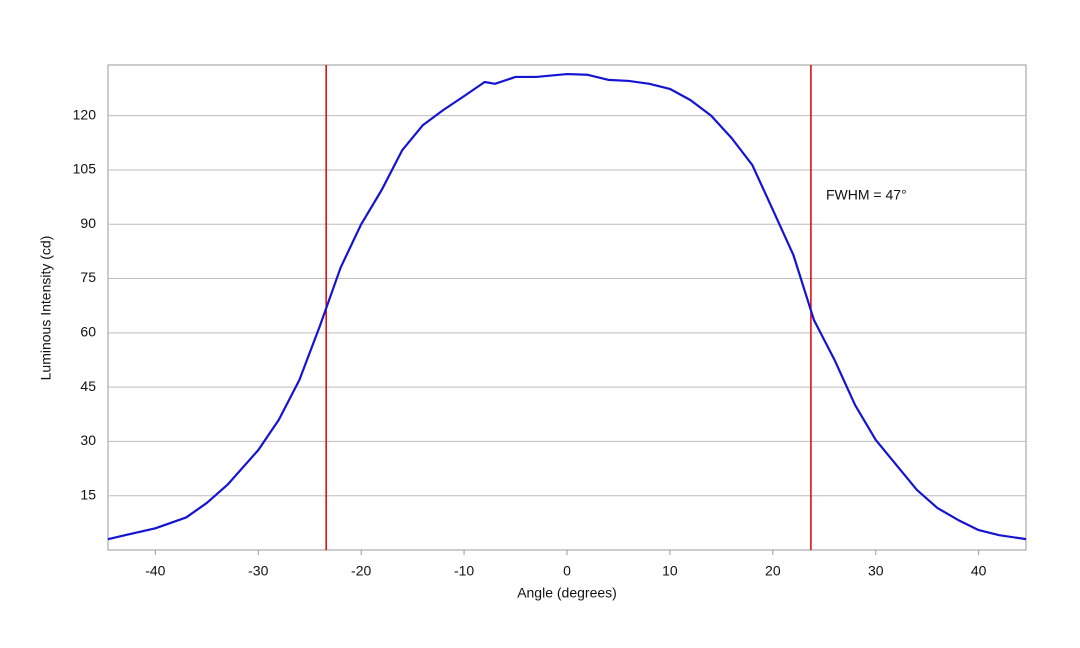 The width and height of the screenshot is (1080, 648). I want to click on x-axis-label: Angle (degrees), so click(567, 593).